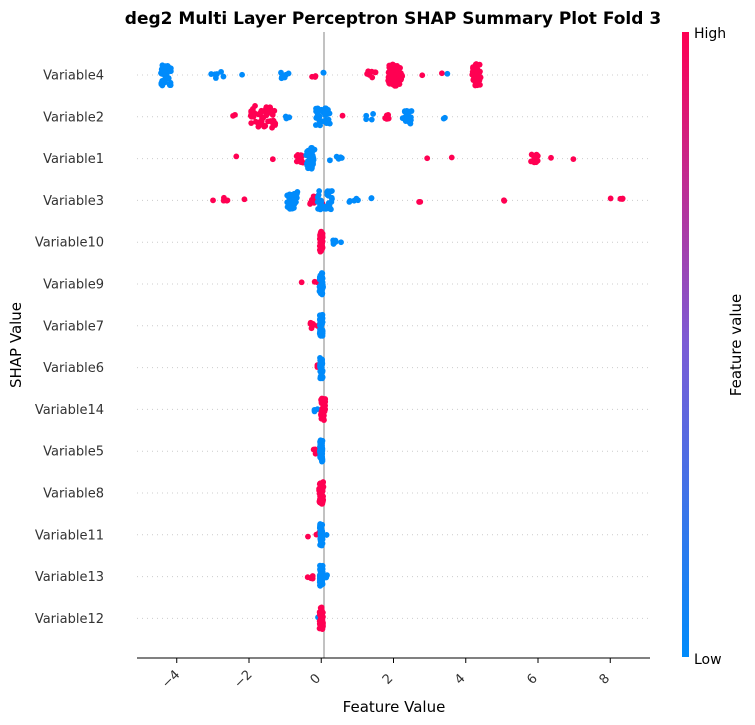 The height and width of the screenshot is (725, 755). What do you see at coordinates (316, 679) in the screenshot?
I see `x-tick-label: 0` at bounding box center [316, 679].